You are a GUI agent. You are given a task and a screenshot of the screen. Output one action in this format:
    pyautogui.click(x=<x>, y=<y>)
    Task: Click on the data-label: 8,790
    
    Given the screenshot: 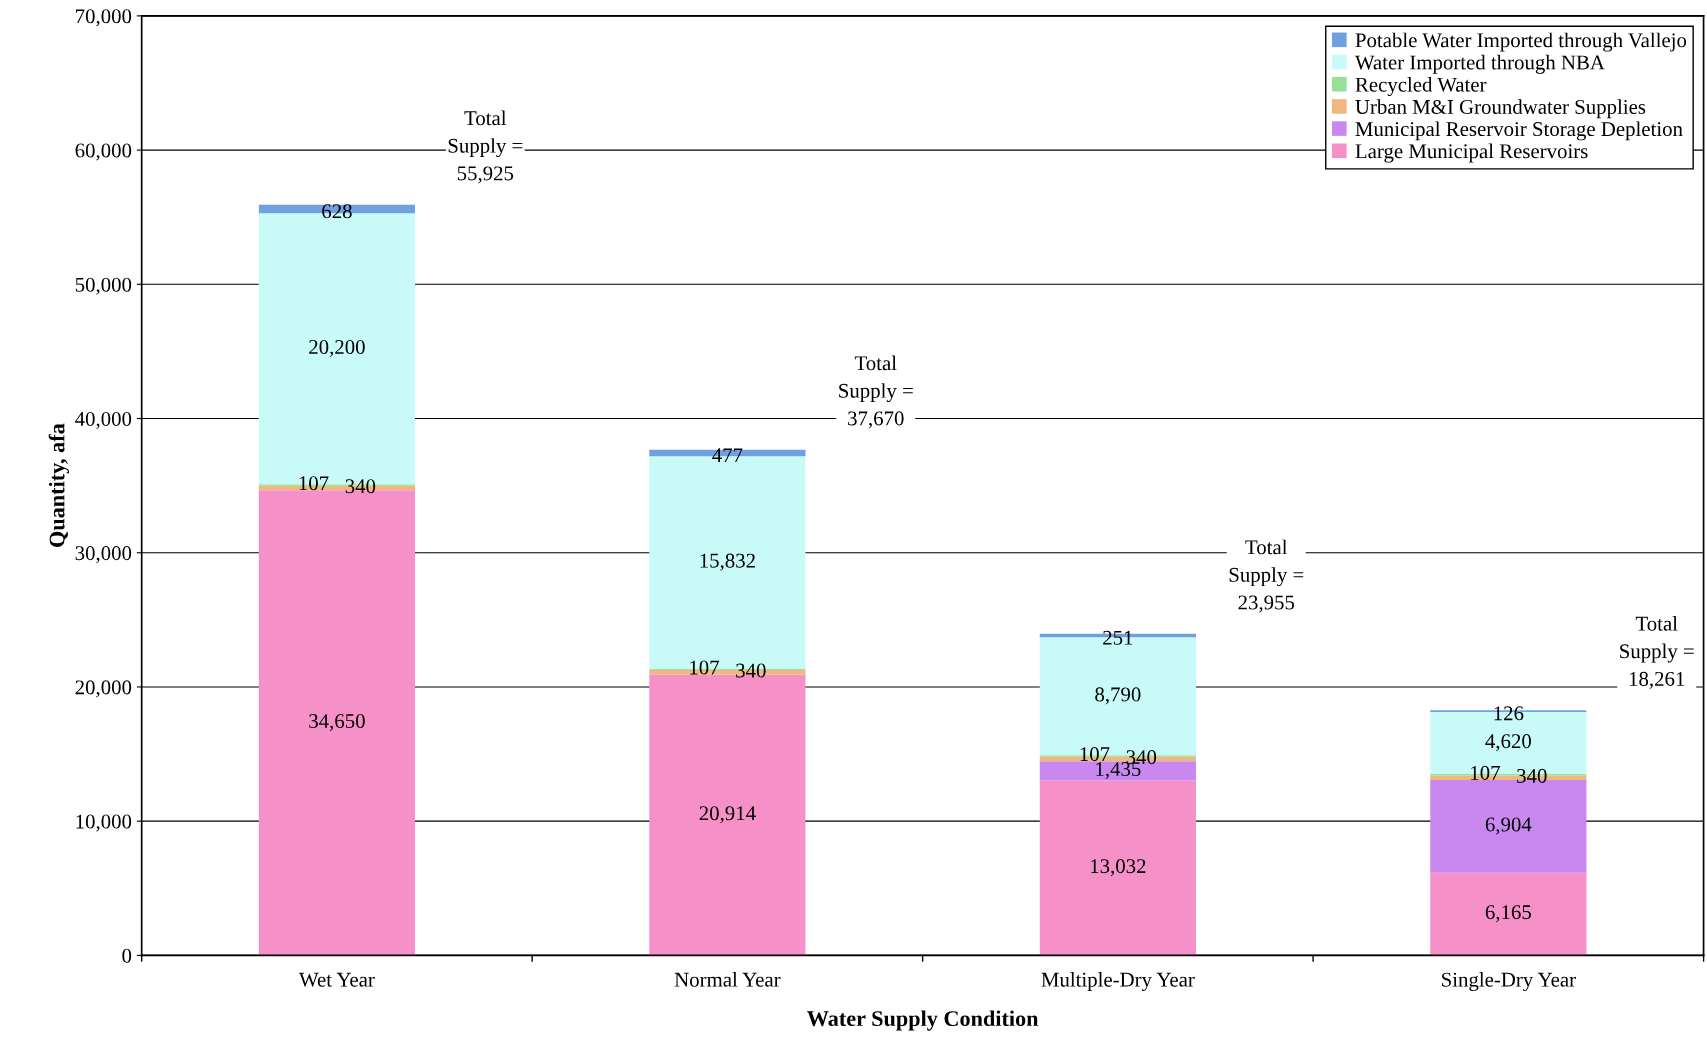 What is the action you would take?
    pyautogui.click(x=1118, y=696)
    